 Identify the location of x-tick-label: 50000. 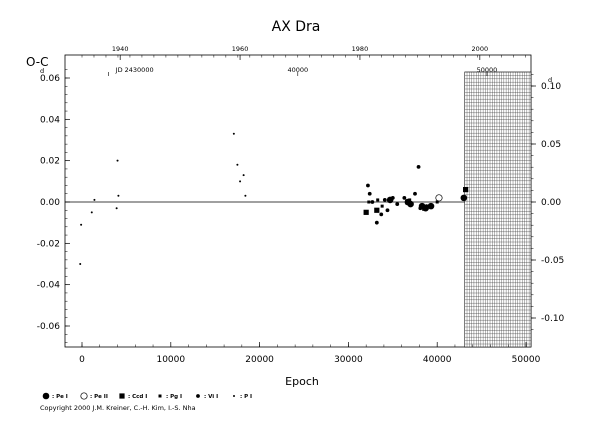
(526, 360).